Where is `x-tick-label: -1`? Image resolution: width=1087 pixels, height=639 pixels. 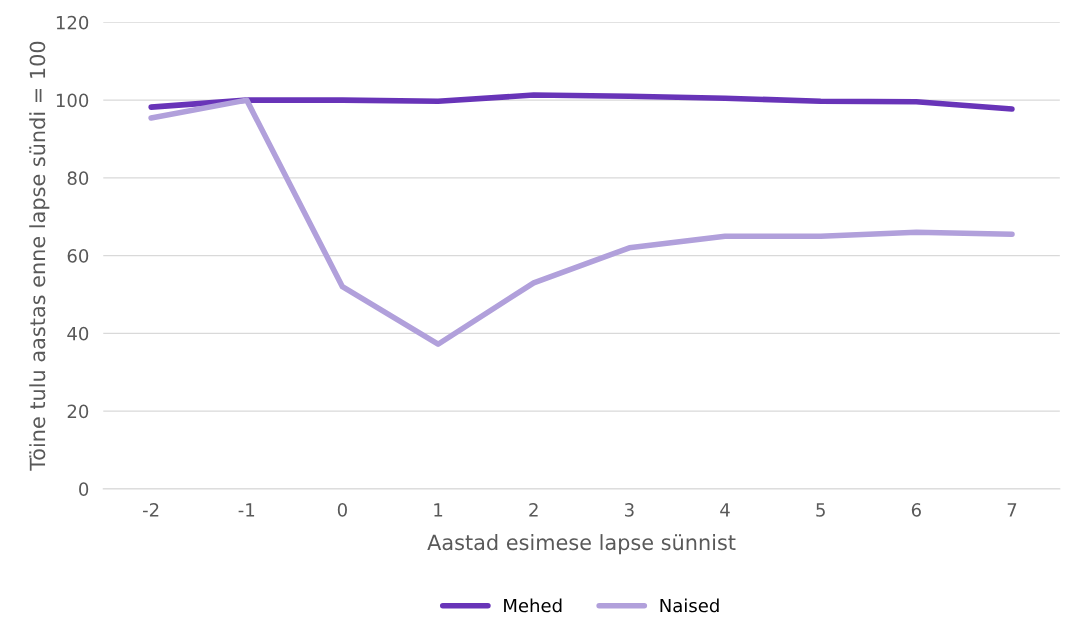
x-tick-label: -1 is located at coordinates (246, 510).